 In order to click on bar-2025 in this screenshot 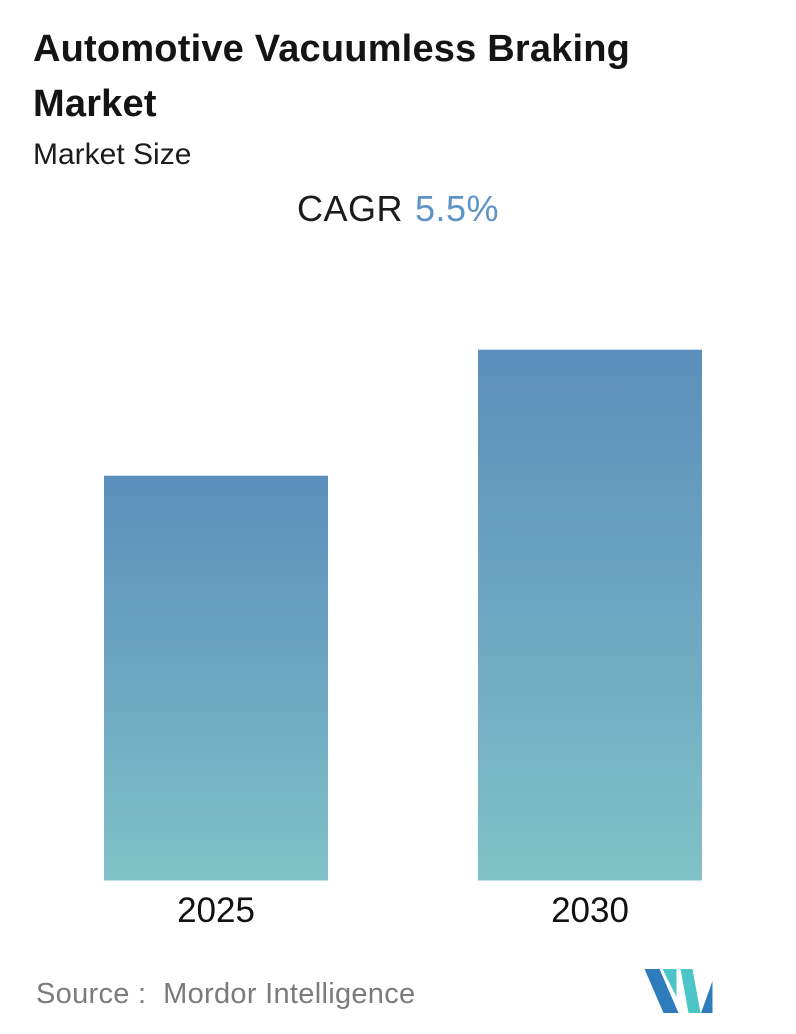, I will do `click(216, 678)`.